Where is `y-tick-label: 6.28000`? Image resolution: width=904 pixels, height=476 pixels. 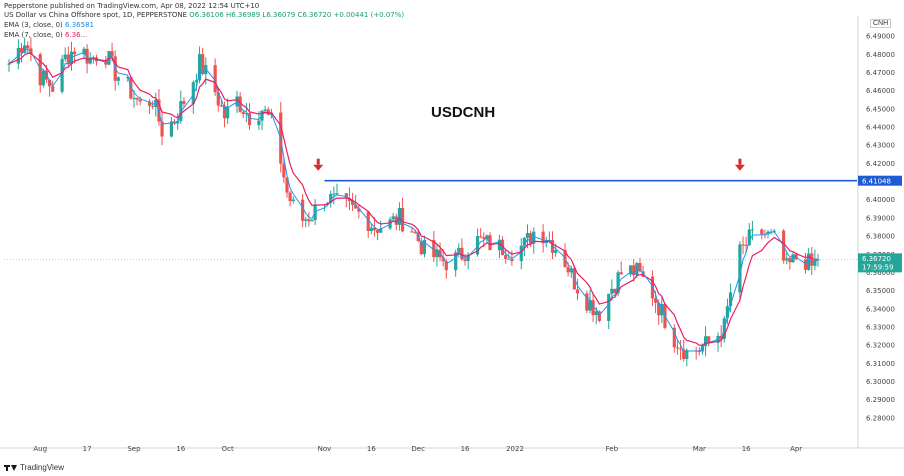 y-tick-label: 6.28000 is located at coordinates (880, 418).